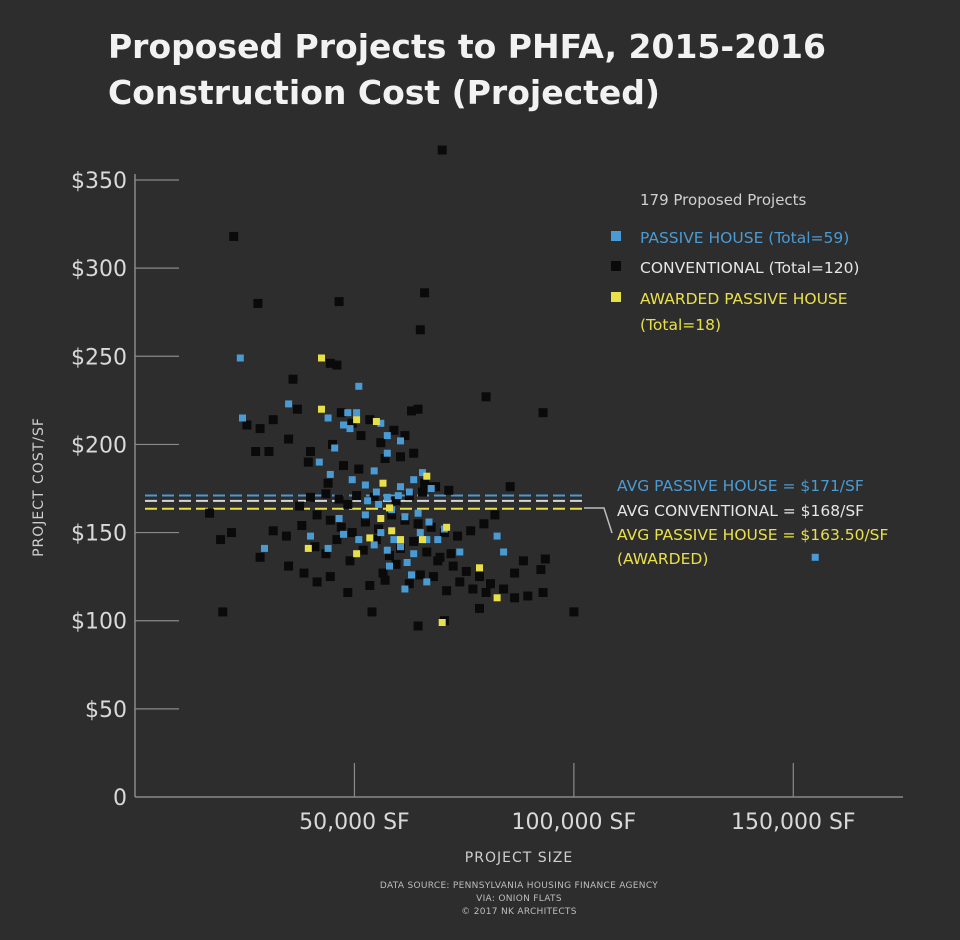 The height and width of the screenshot is (940, 960). I want to click on legend-title: 179 Proposed Projects, so click(723, 200).